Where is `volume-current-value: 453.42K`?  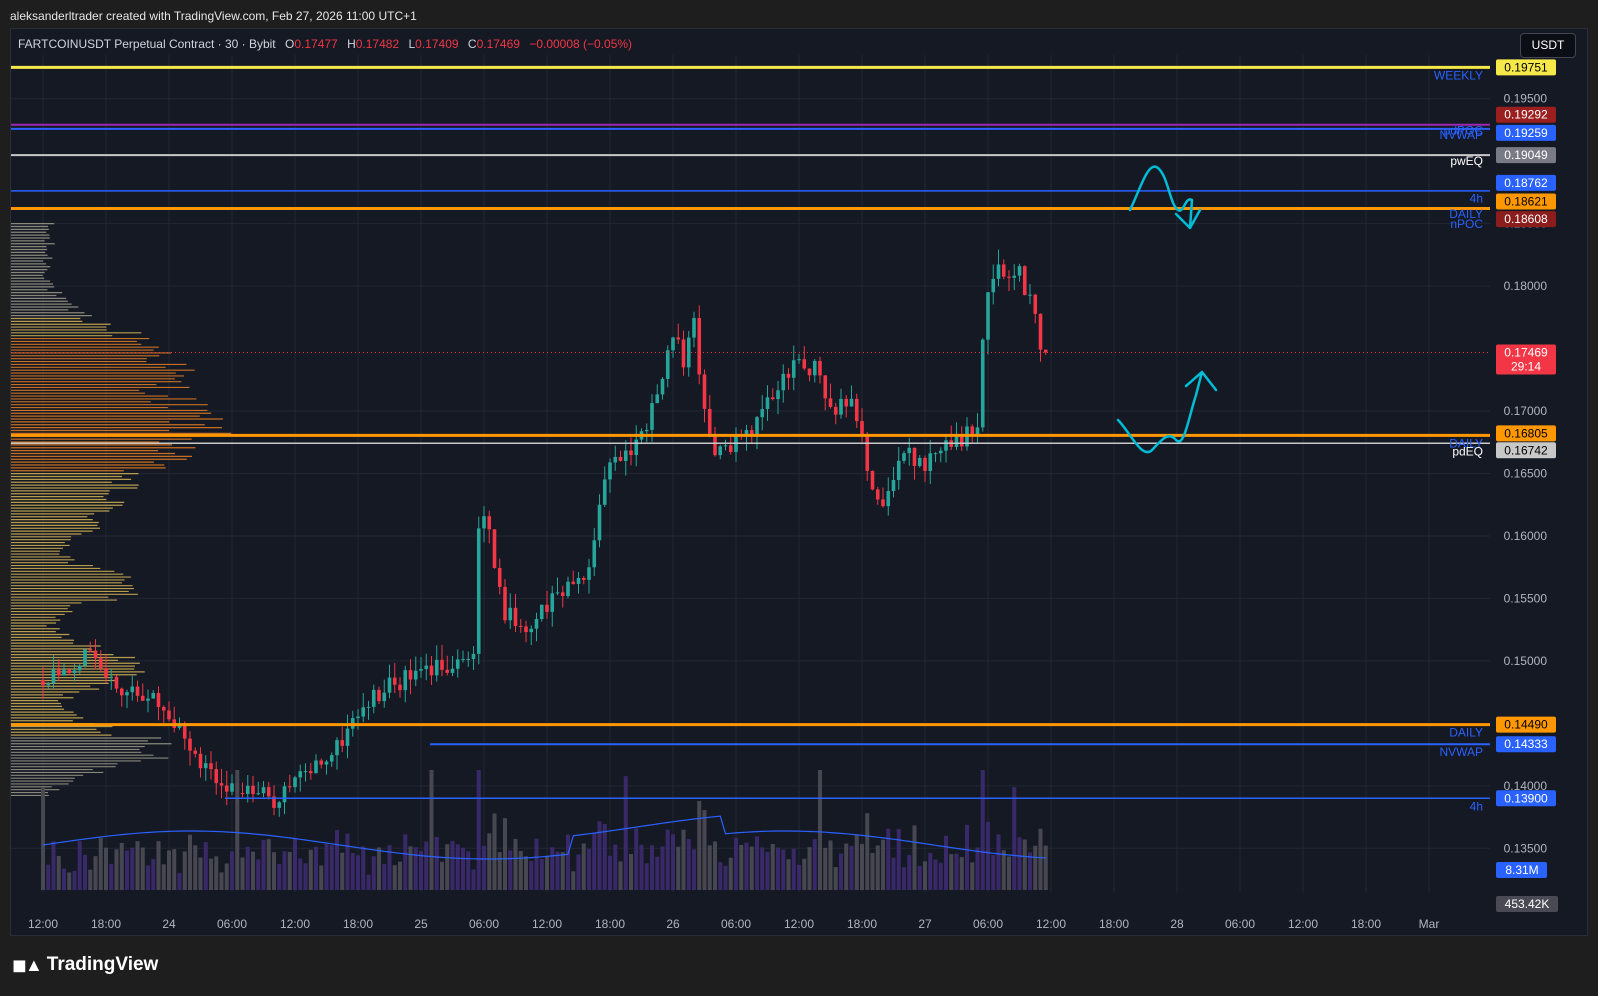 volume-current-value: 453.42K is located at coordinates (1527, 904).